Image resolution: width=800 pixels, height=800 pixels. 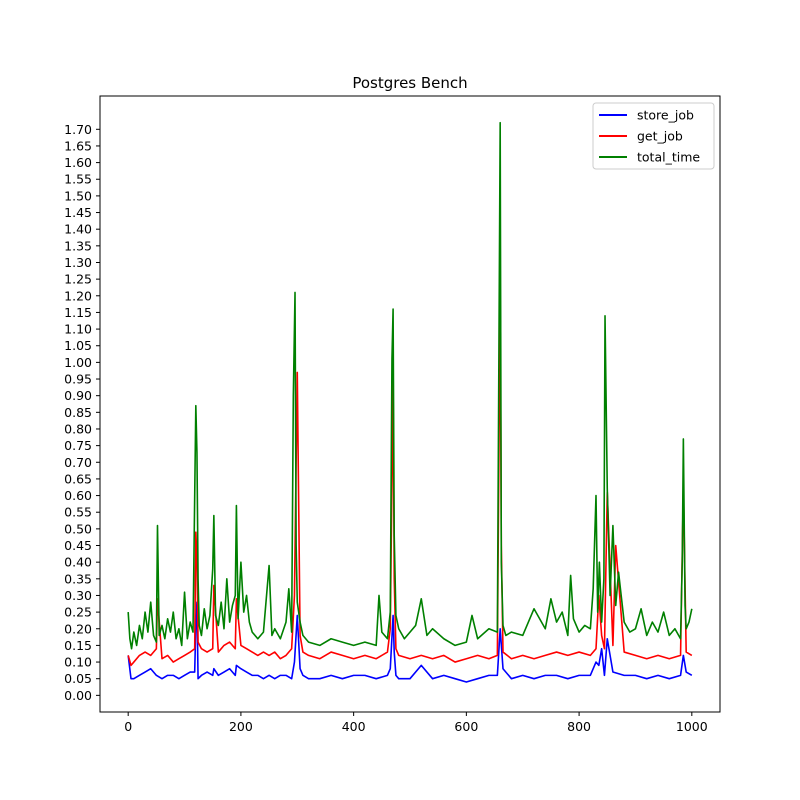 What do you see at coordinates (668, 157) in the screenshot?
I see `legend-label-total-time: total_time` at bounding box center [668, 157].